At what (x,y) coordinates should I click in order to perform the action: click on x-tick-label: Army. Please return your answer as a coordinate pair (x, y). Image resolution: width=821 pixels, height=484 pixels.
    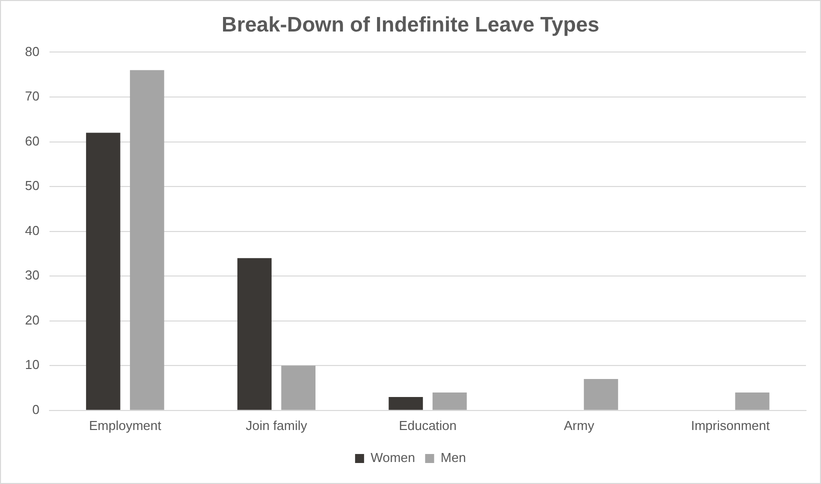
    Looking at the image, I should click on (579, 425).